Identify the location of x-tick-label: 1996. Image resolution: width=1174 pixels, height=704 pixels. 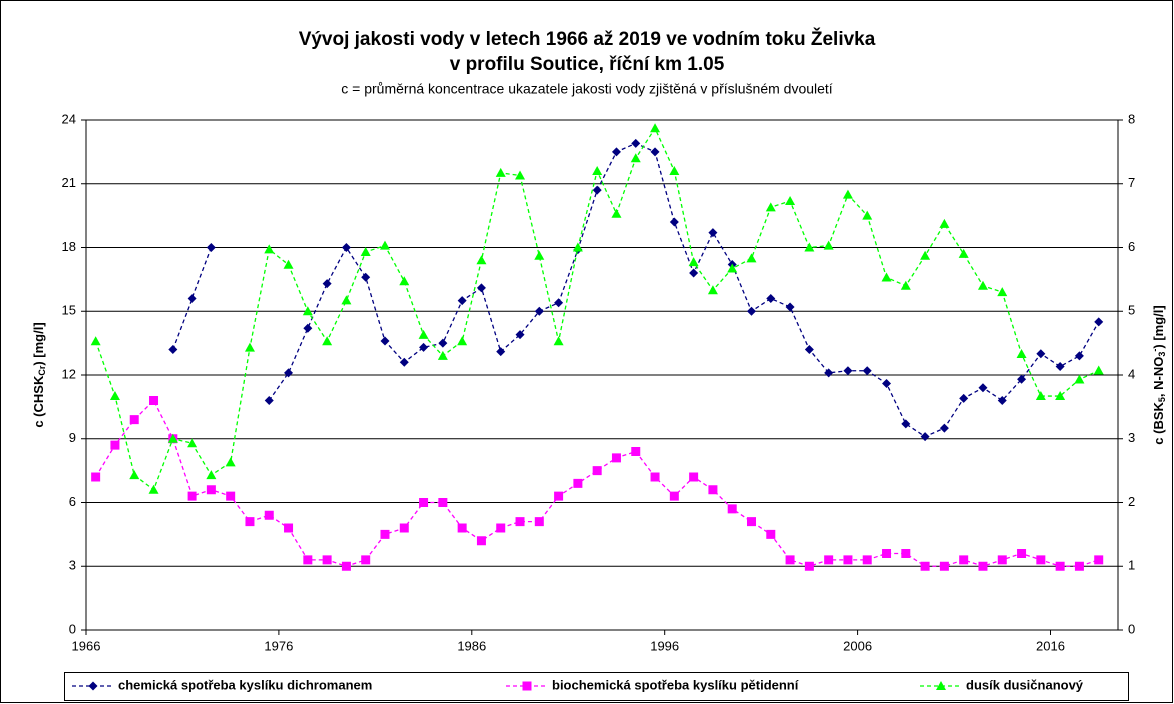
(664, 645).